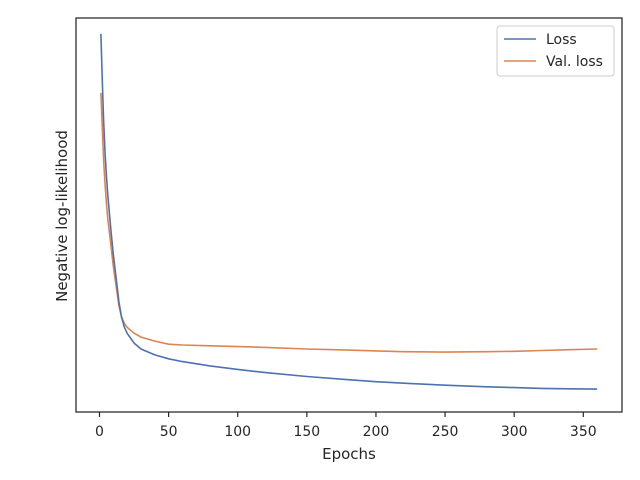 The width and height of the screenshot is (640, 480). Describe the element at coordinates (555, 51) in the screenshot. I see `legend: Loss Val. loss` at that location.